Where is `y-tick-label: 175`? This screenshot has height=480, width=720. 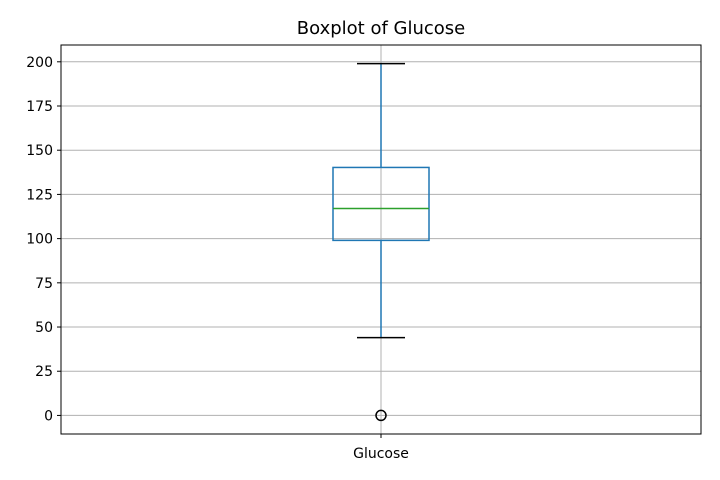
y-tick-label: 175 is located at coordinates (39, 107).